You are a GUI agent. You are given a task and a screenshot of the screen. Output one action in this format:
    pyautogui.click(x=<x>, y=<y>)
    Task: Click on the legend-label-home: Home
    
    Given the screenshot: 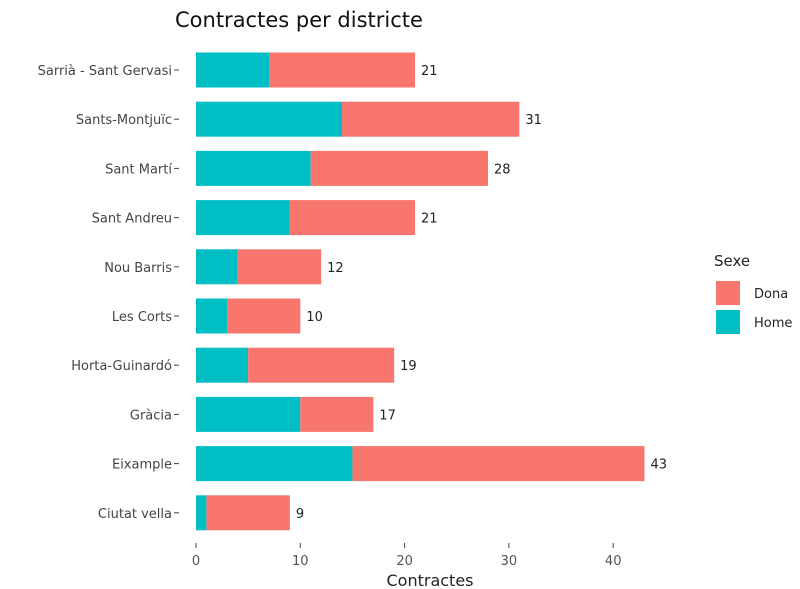 What is the action you would take?
    pyautogui.click(x=773, y=323)
    